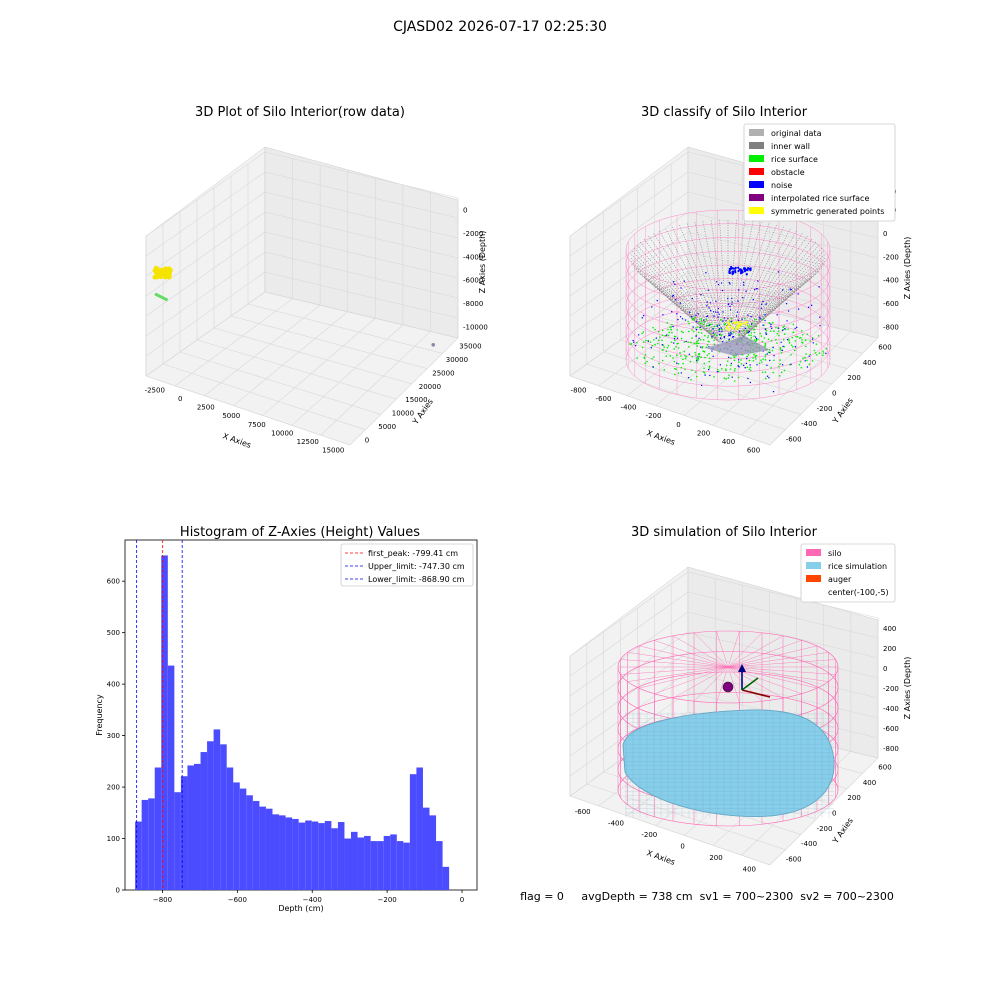 The width and height of the screenshot is (1000, 1000). I want to click on panel1-zlabel: Z Axies (Depth), so click(482, 262).